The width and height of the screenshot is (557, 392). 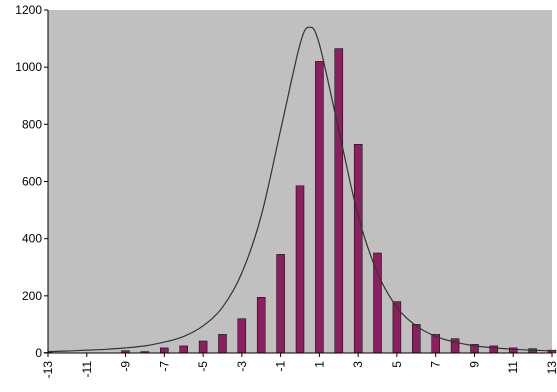 I want to click on x-tick-label: 5, so click(x=397, y=364).